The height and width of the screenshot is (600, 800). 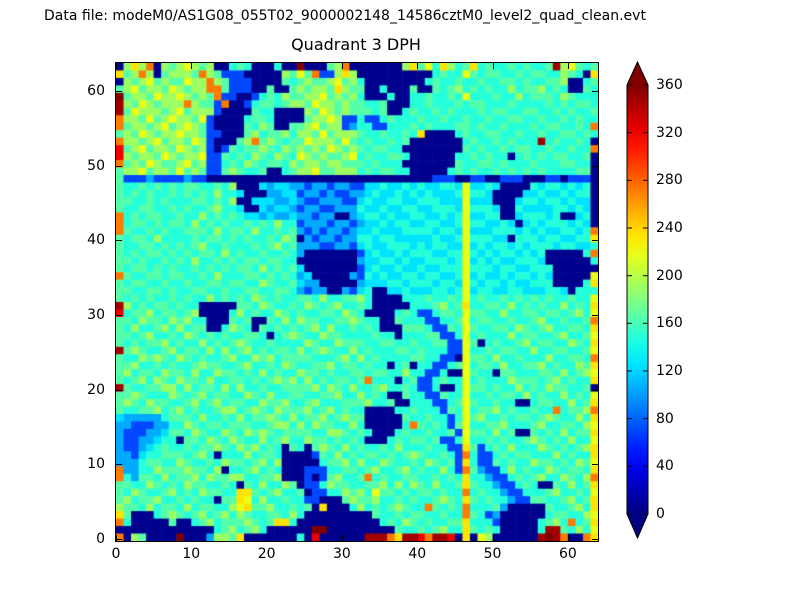 I want to click on y-tick-label: 60, so click(x=96, y=91).